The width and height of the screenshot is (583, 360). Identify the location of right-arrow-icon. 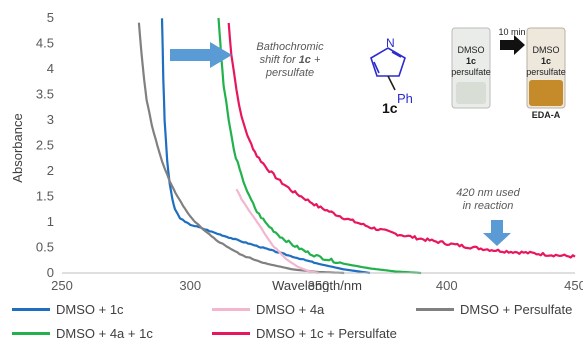
(201, 55).